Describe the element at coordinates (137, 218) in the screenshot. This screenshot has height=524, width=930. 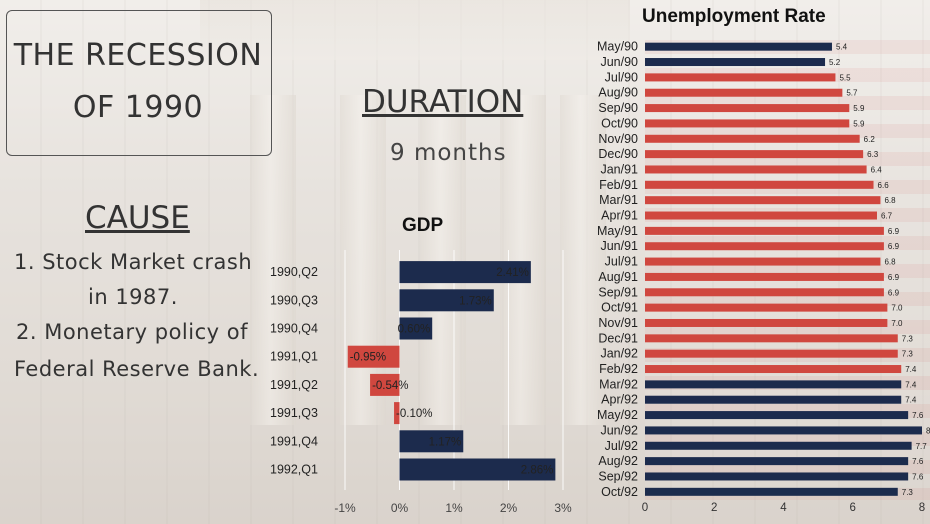
I see `cause-heading: CAUSE` at that location.